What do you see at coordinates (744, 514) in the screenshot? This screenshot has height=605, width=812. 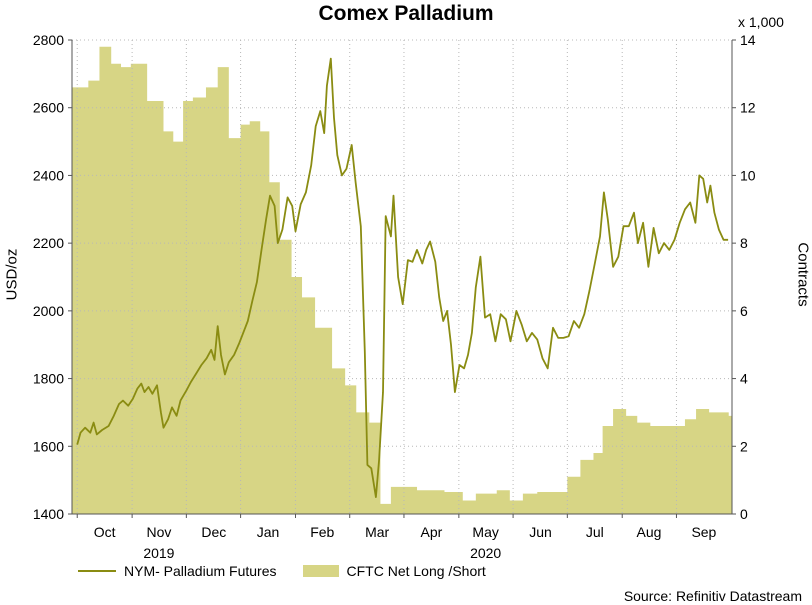 I see `right-tick-label: 0` at bounding box center [744, 514].